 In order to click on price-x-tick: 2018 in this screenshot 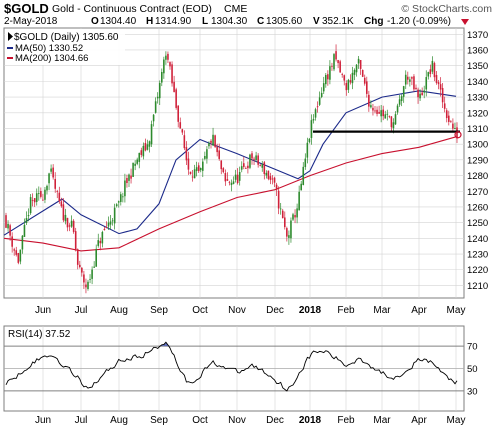, I will do `click(310, 310)`.